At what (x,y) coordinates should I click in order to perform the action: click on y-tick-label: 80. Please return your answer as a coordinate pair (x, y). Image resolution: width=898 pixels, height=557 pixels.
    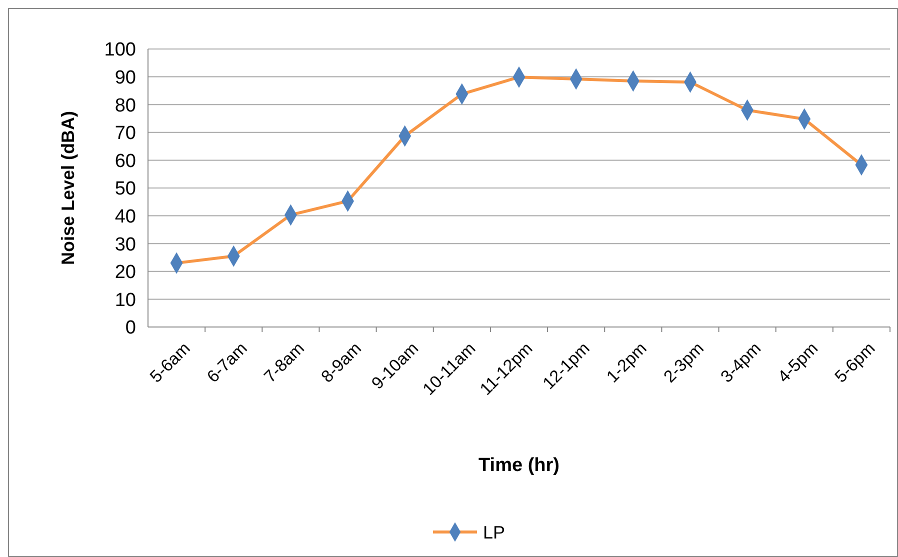
    Looking at the image, I should click on (125, 105).